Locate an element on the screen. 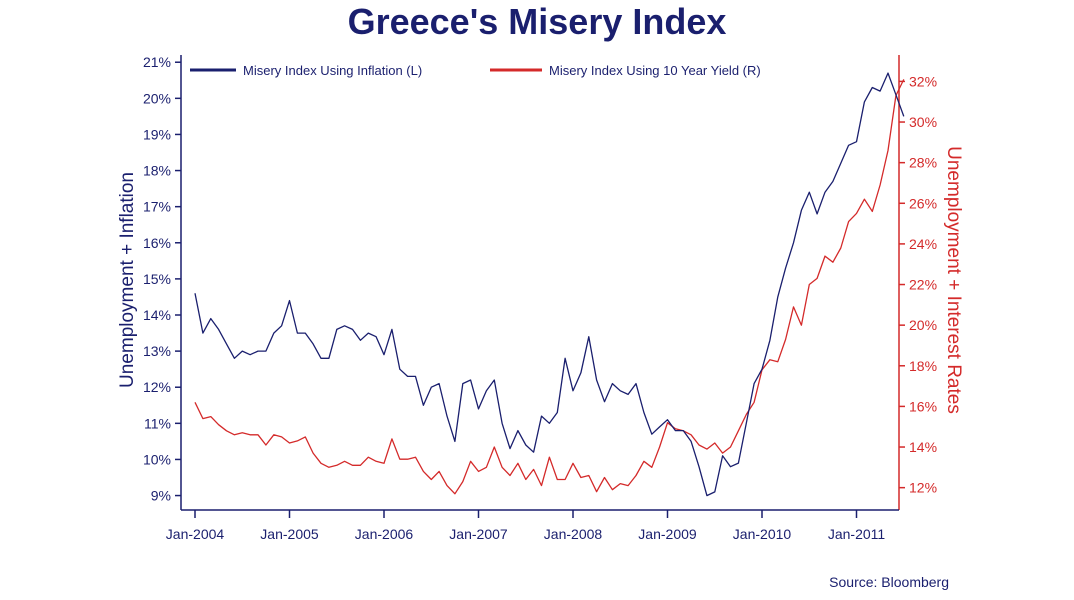 Image resolution: width=1074 pixels, height=600 pixels. left-tick-label: 14% is located at coordinates (157, 315).